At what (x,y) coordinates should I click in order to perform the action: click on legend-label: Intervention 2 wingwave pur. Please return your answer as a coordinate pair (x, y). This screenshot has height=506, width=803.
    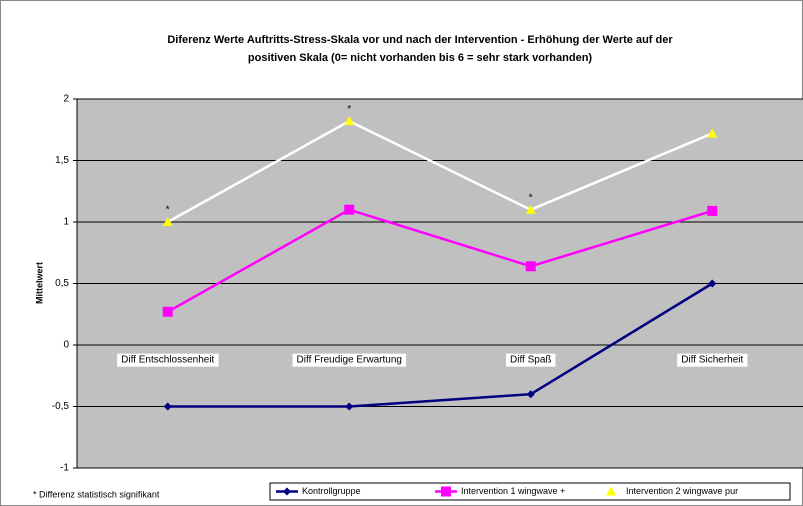
    Looking at the image, I should click on (682, 491).